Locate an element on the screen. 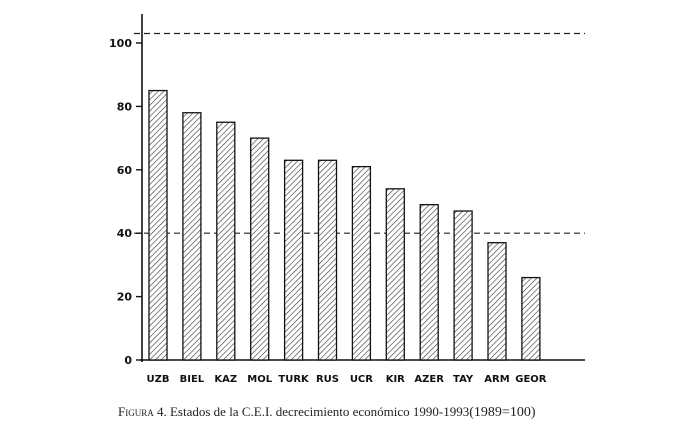 Image resolution: width=680 pixels, height=438 pixels. y-axis-ticks: 0 20 40 60 80 100 is located at coordinates (125, 202).